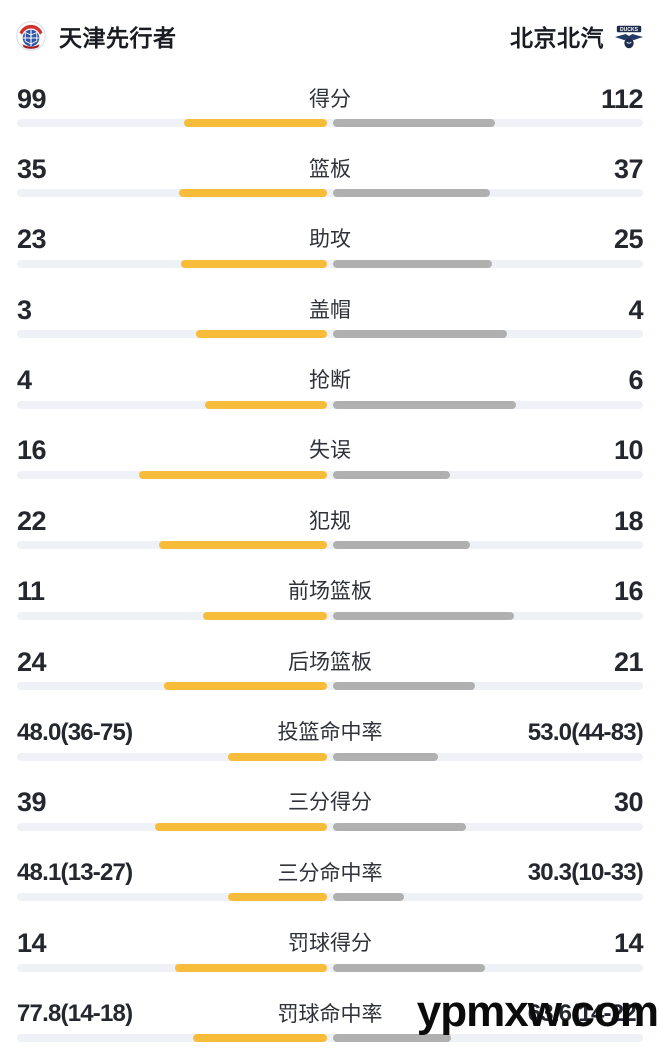 The image size is (660, 1059). Describe the element at coordinates (32, 943) in the screenshot. I see `home-stat-value: 14` at that location.